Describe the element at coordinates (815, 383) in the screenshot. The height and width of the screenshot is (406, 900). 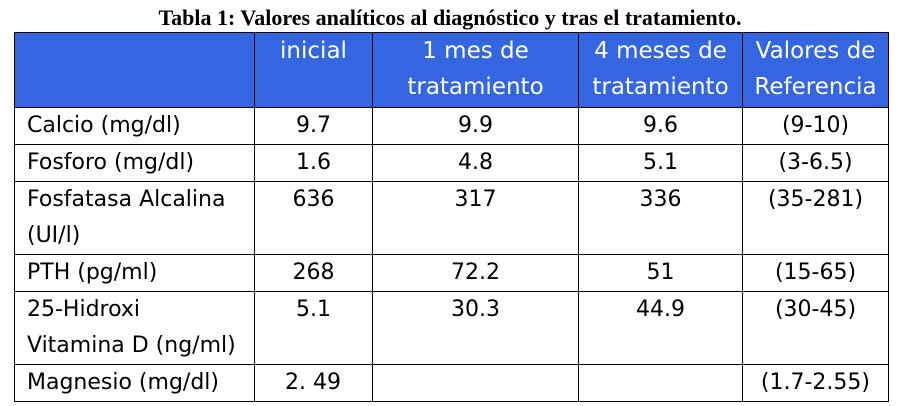
I see `cell-referencia: (1.7-2.55)` at that location.